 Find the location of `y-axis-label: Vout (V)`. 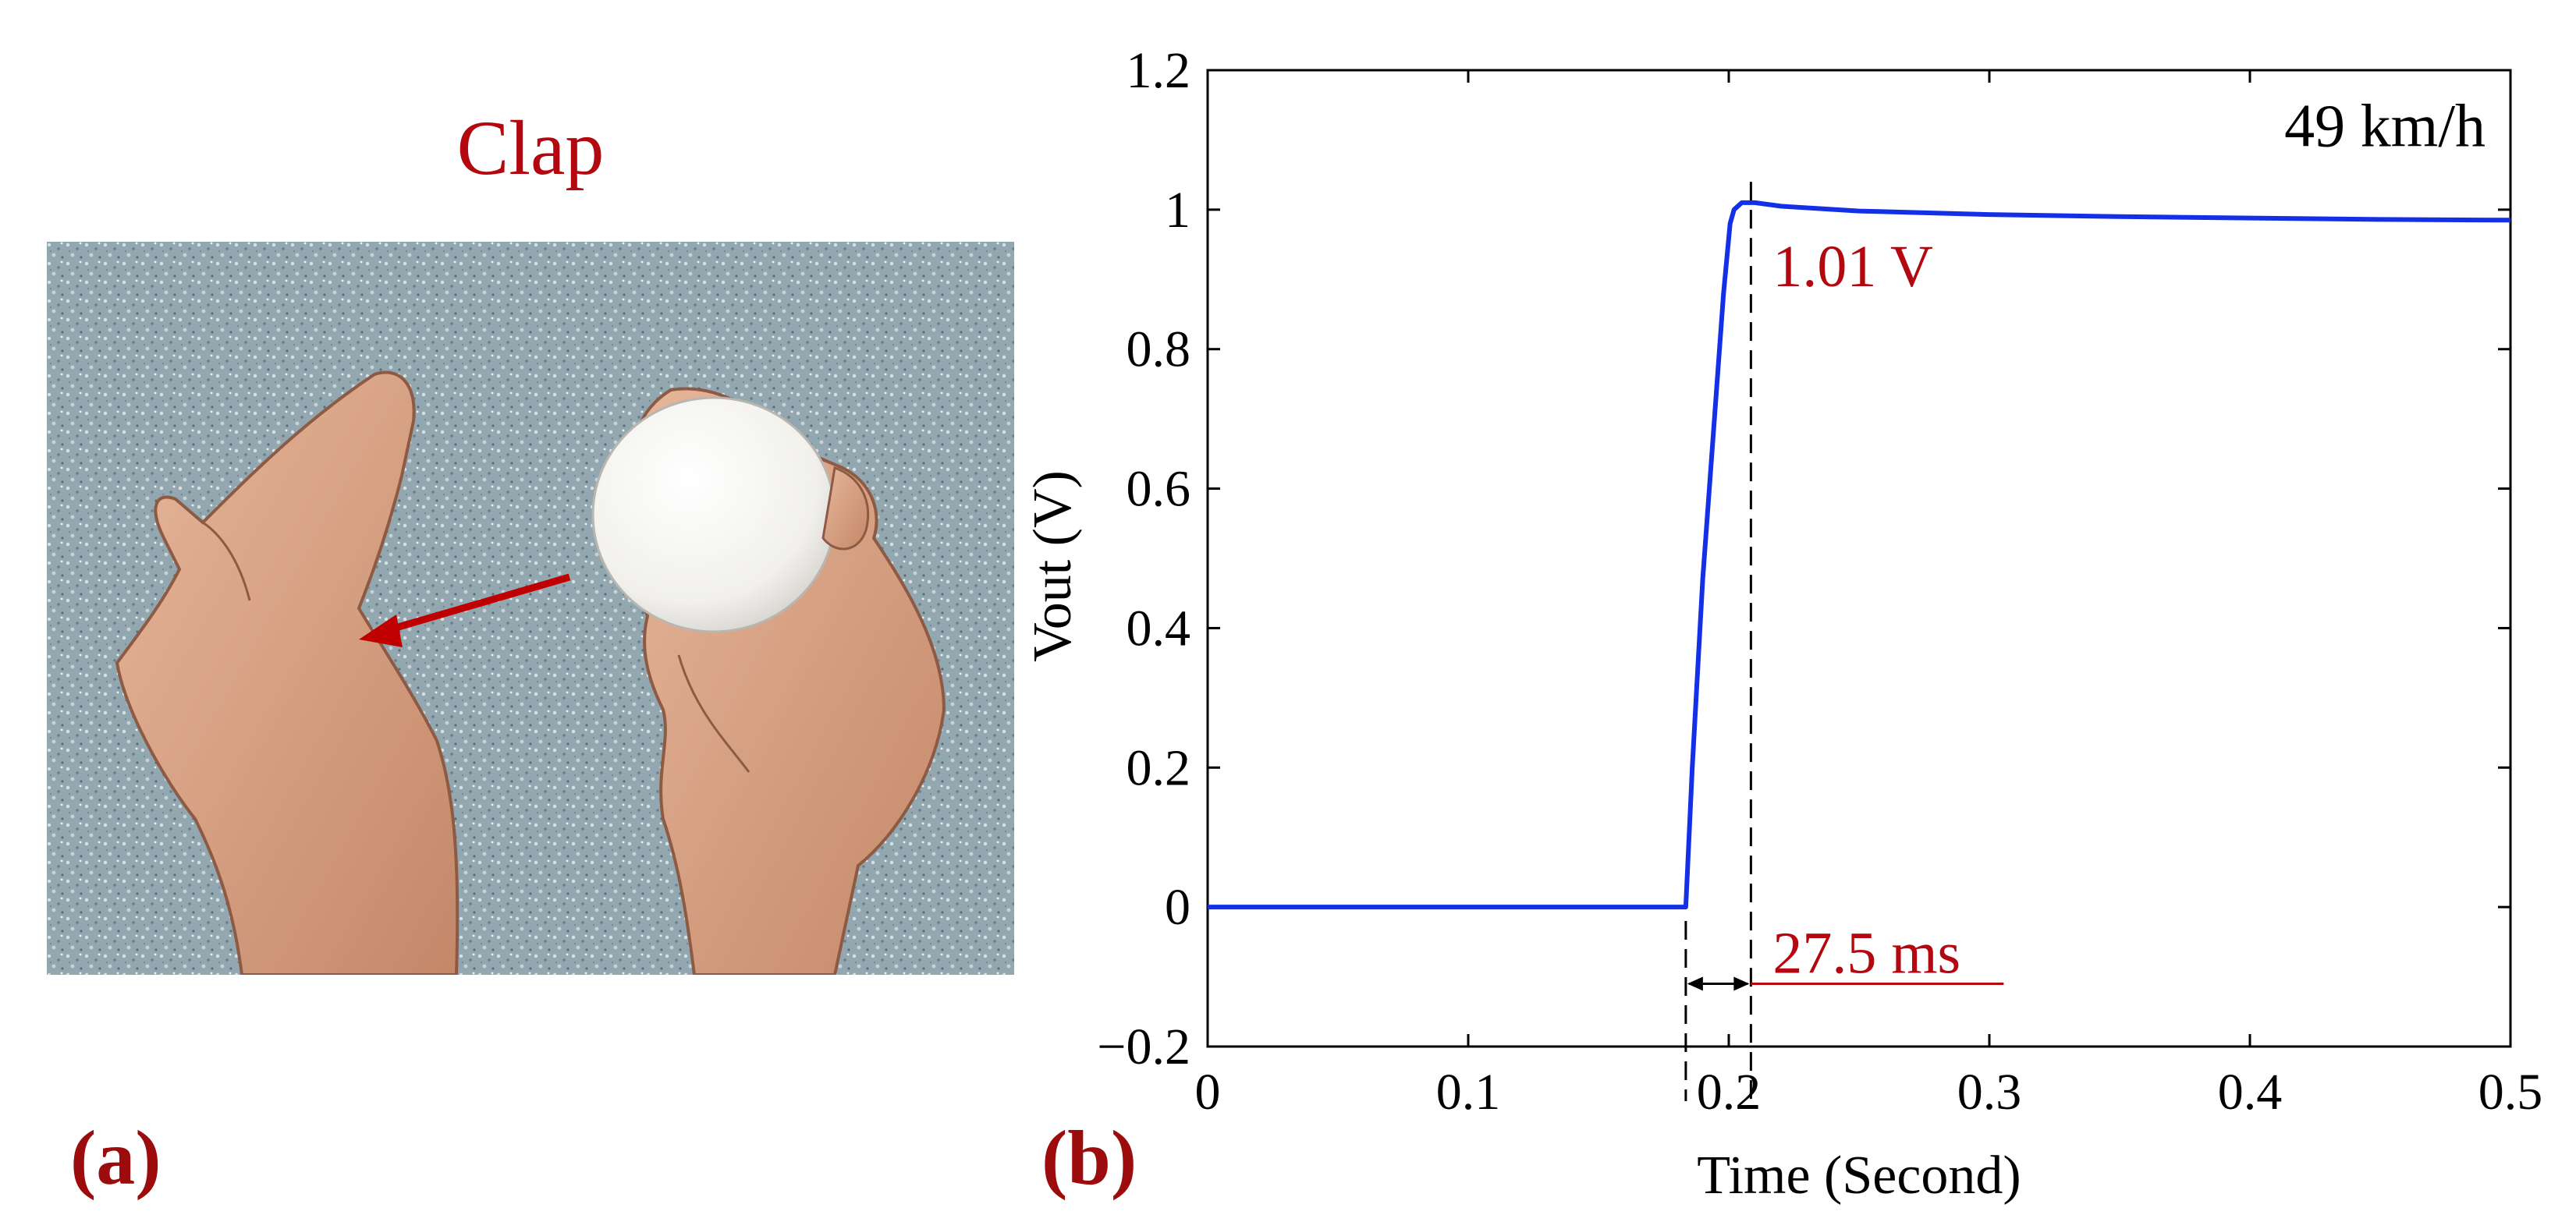

y-axis-label: Vout (V) is located at coordinates (1053, 566).